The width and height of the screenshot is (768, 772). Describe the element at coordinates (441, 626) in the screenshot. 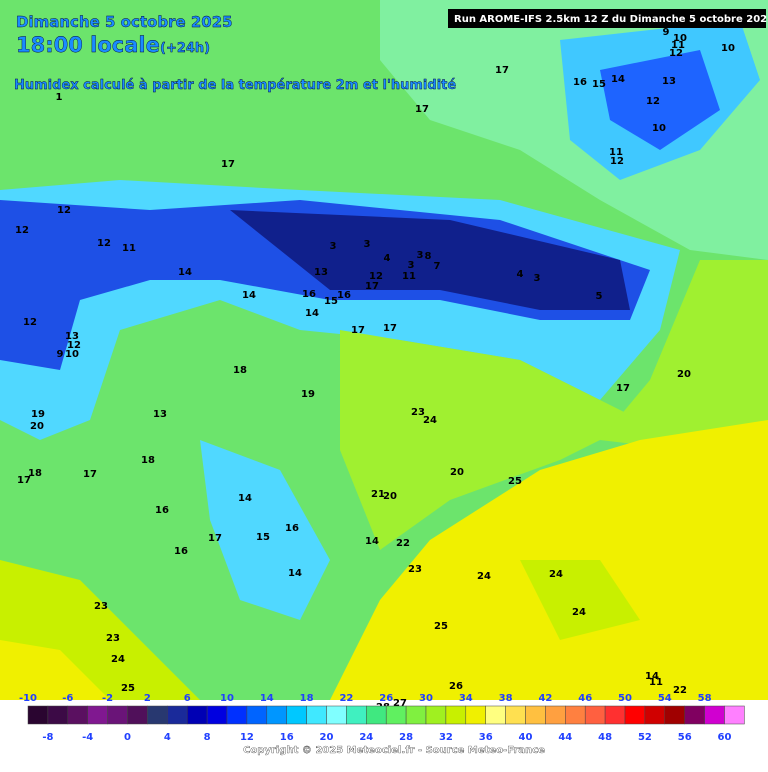

I see `contour-label: 25` at that location.